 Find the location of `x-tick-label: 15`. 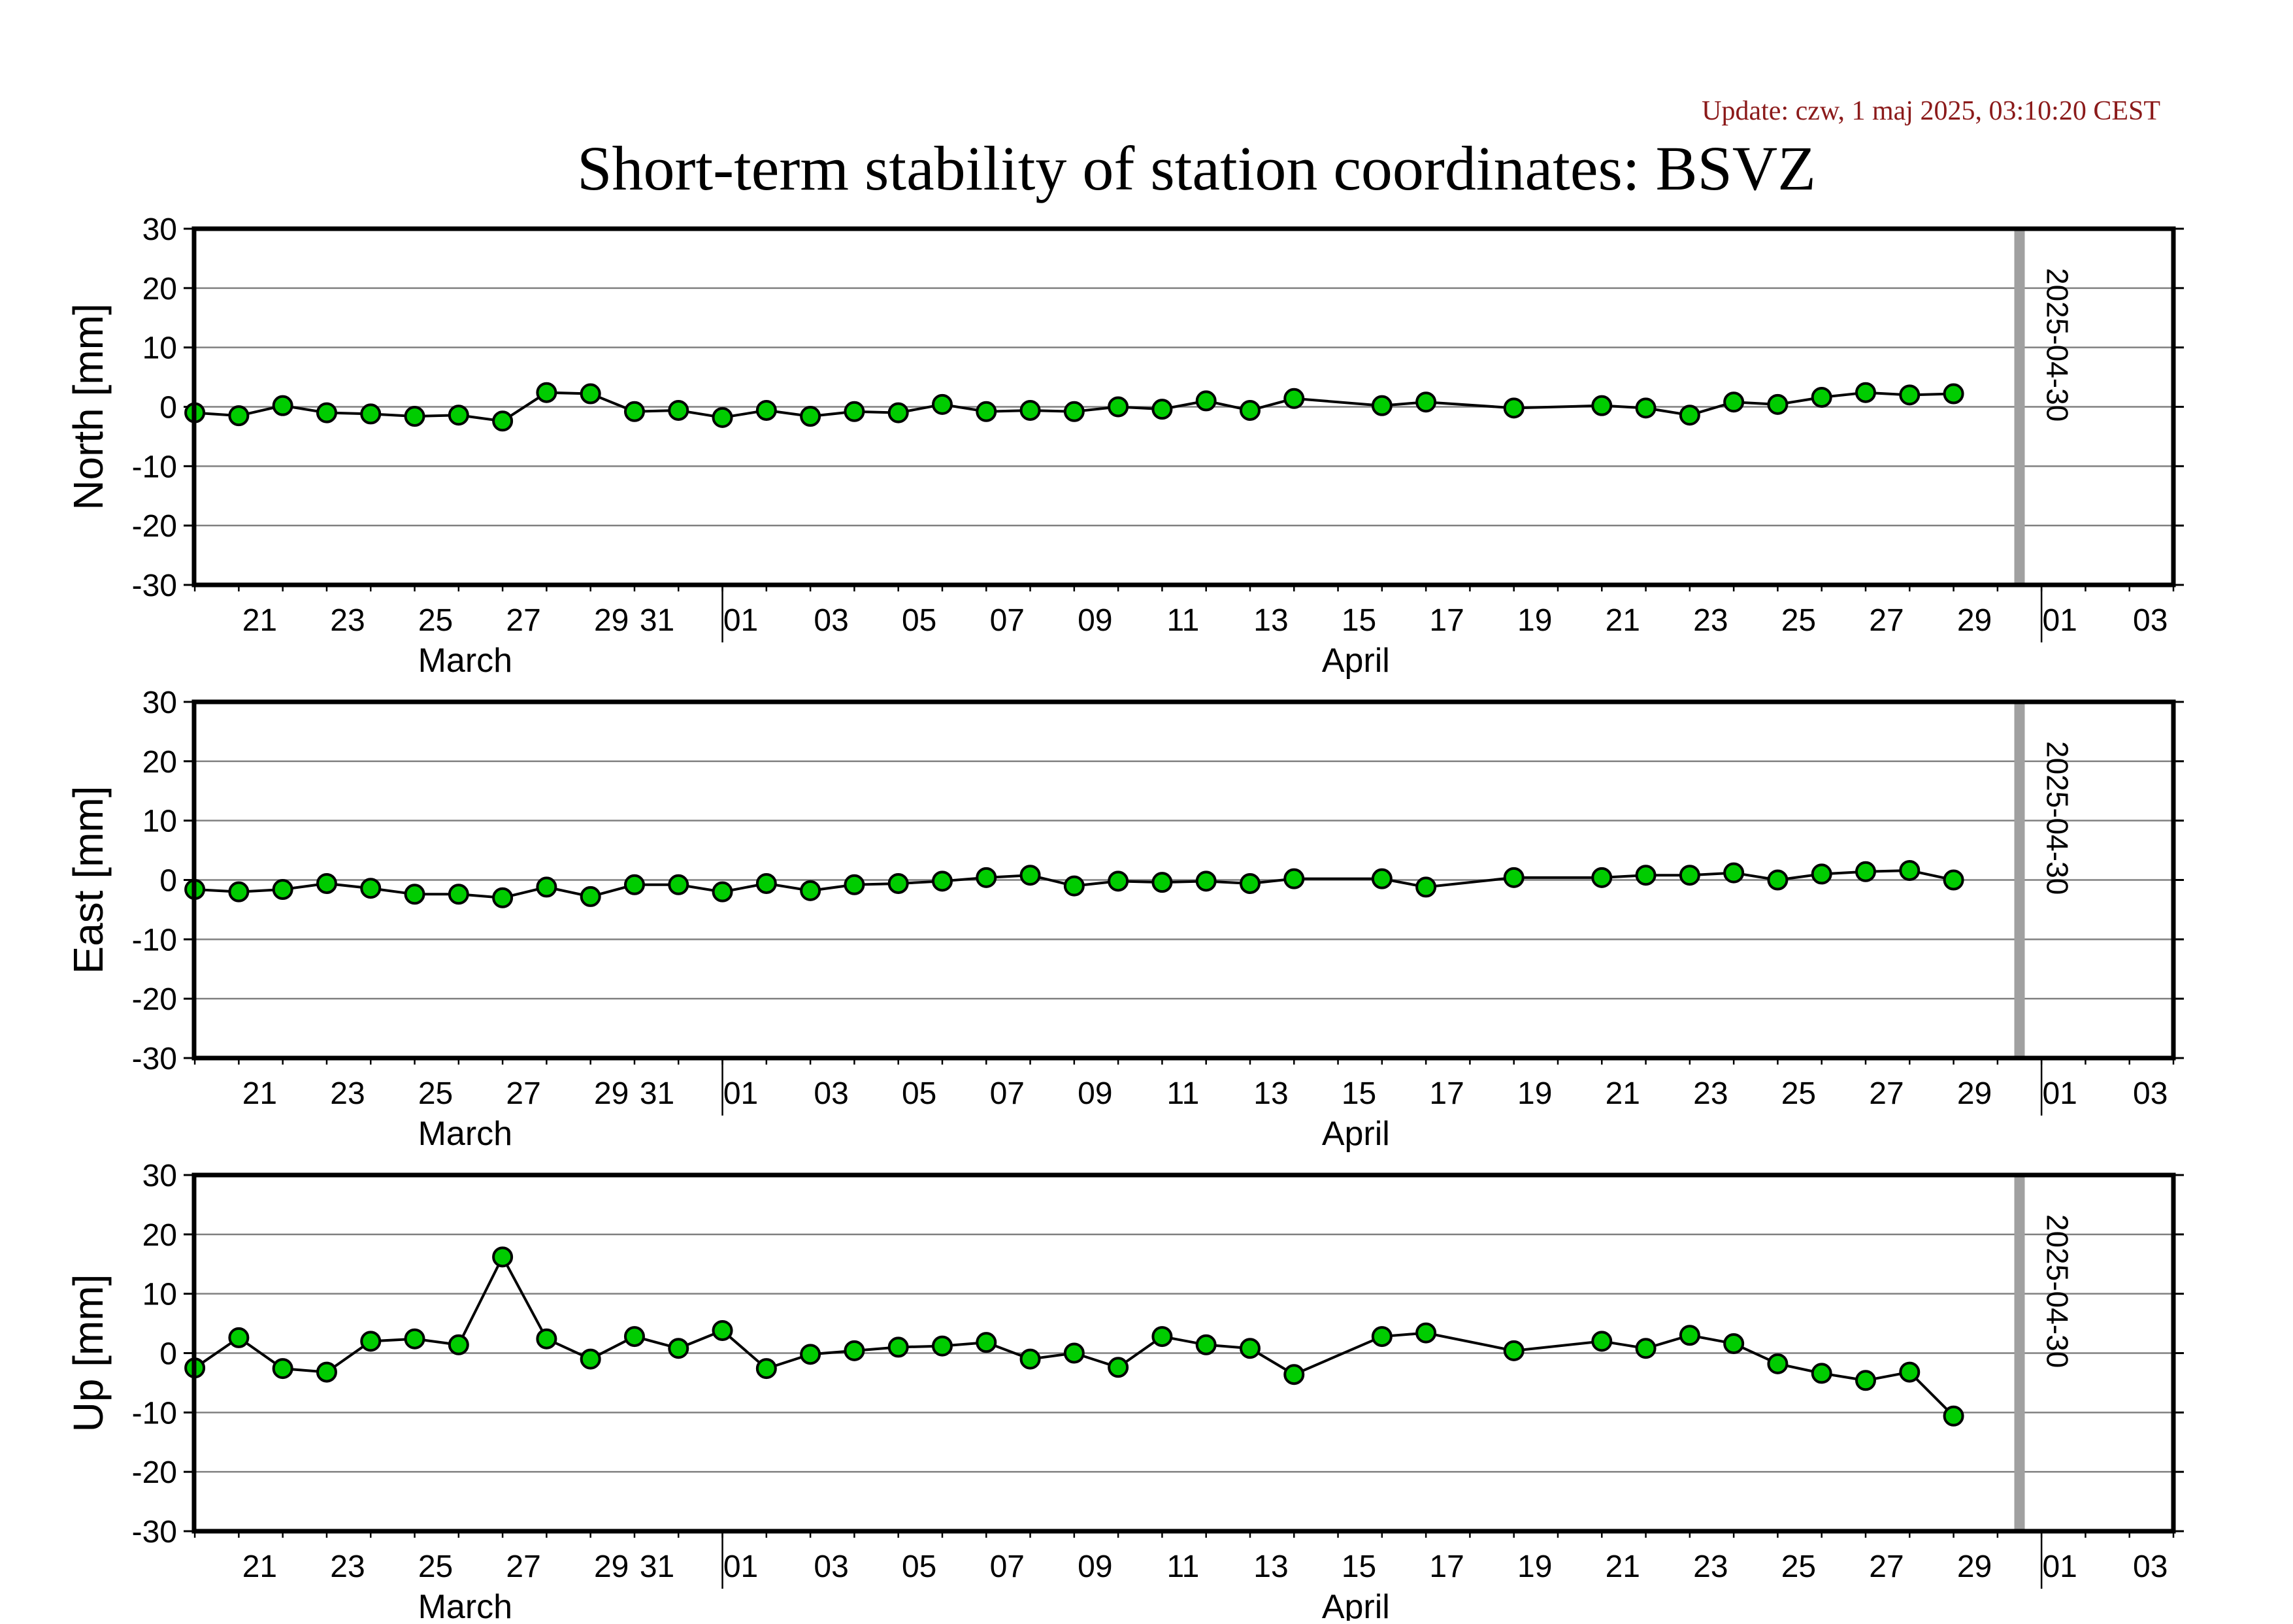

x-tick-label: 15 is located at coordinates (1359, 620).